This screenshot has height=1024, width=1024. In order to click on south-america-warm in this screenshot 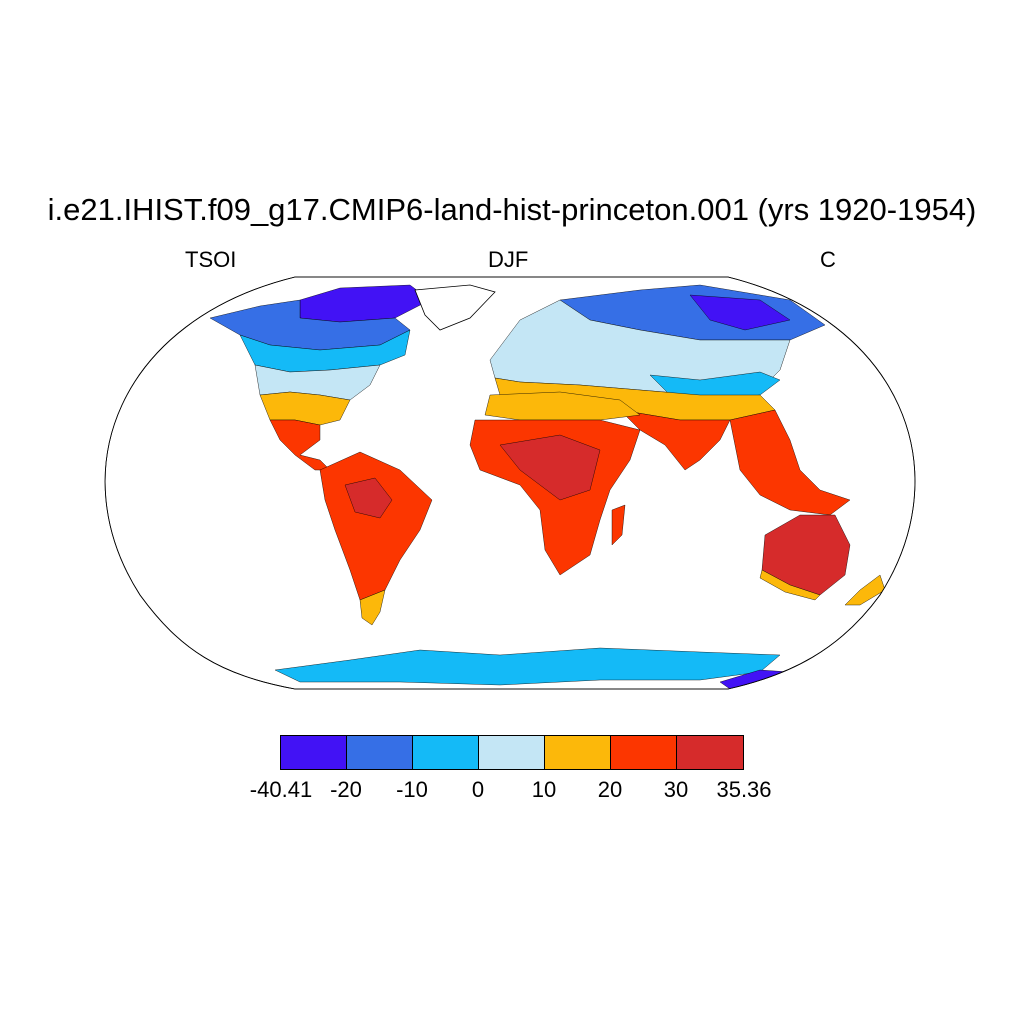, I will do `click(372, 607)`.